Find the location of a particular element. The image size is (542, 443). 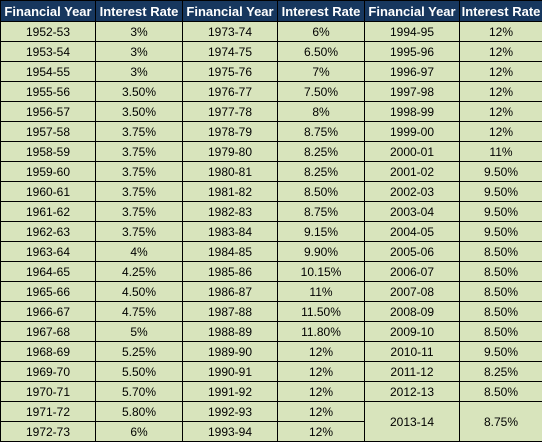

financial-year-cell: 1996-97 is located at coordinates (412, 71).